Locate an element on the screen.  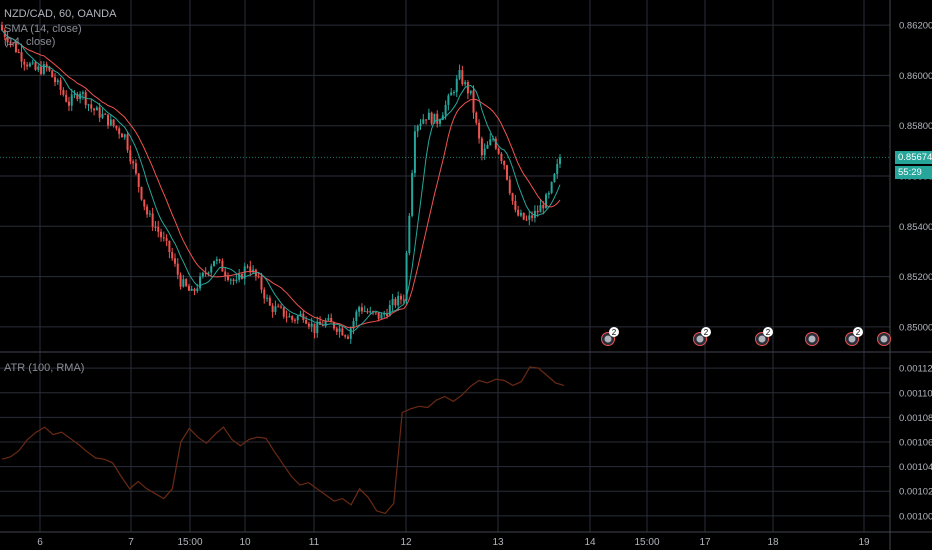
last-price-tag: 0.85674 is located at coordinates (913, 157).